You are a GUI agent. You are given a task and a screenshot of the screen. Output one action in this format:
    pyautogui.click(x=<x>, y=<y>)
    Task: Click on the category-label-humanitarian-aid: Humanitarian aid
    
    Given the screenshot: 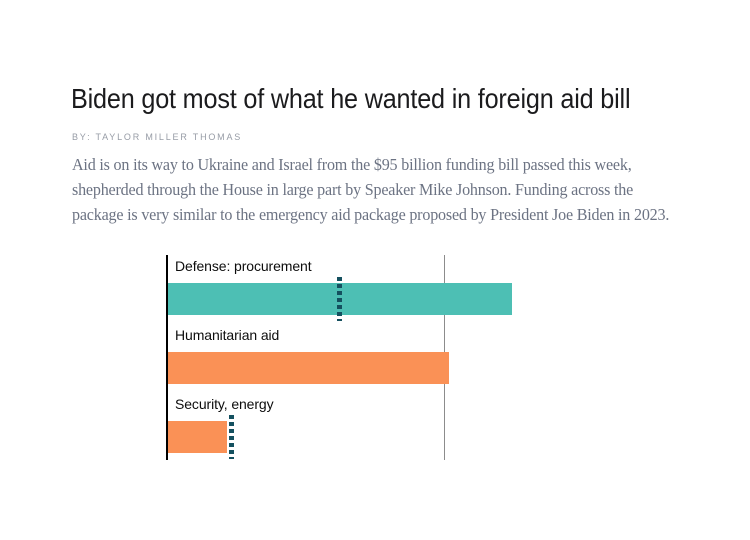 What is the action you would take?
    pyautogui.click(x=227, y=335)
    